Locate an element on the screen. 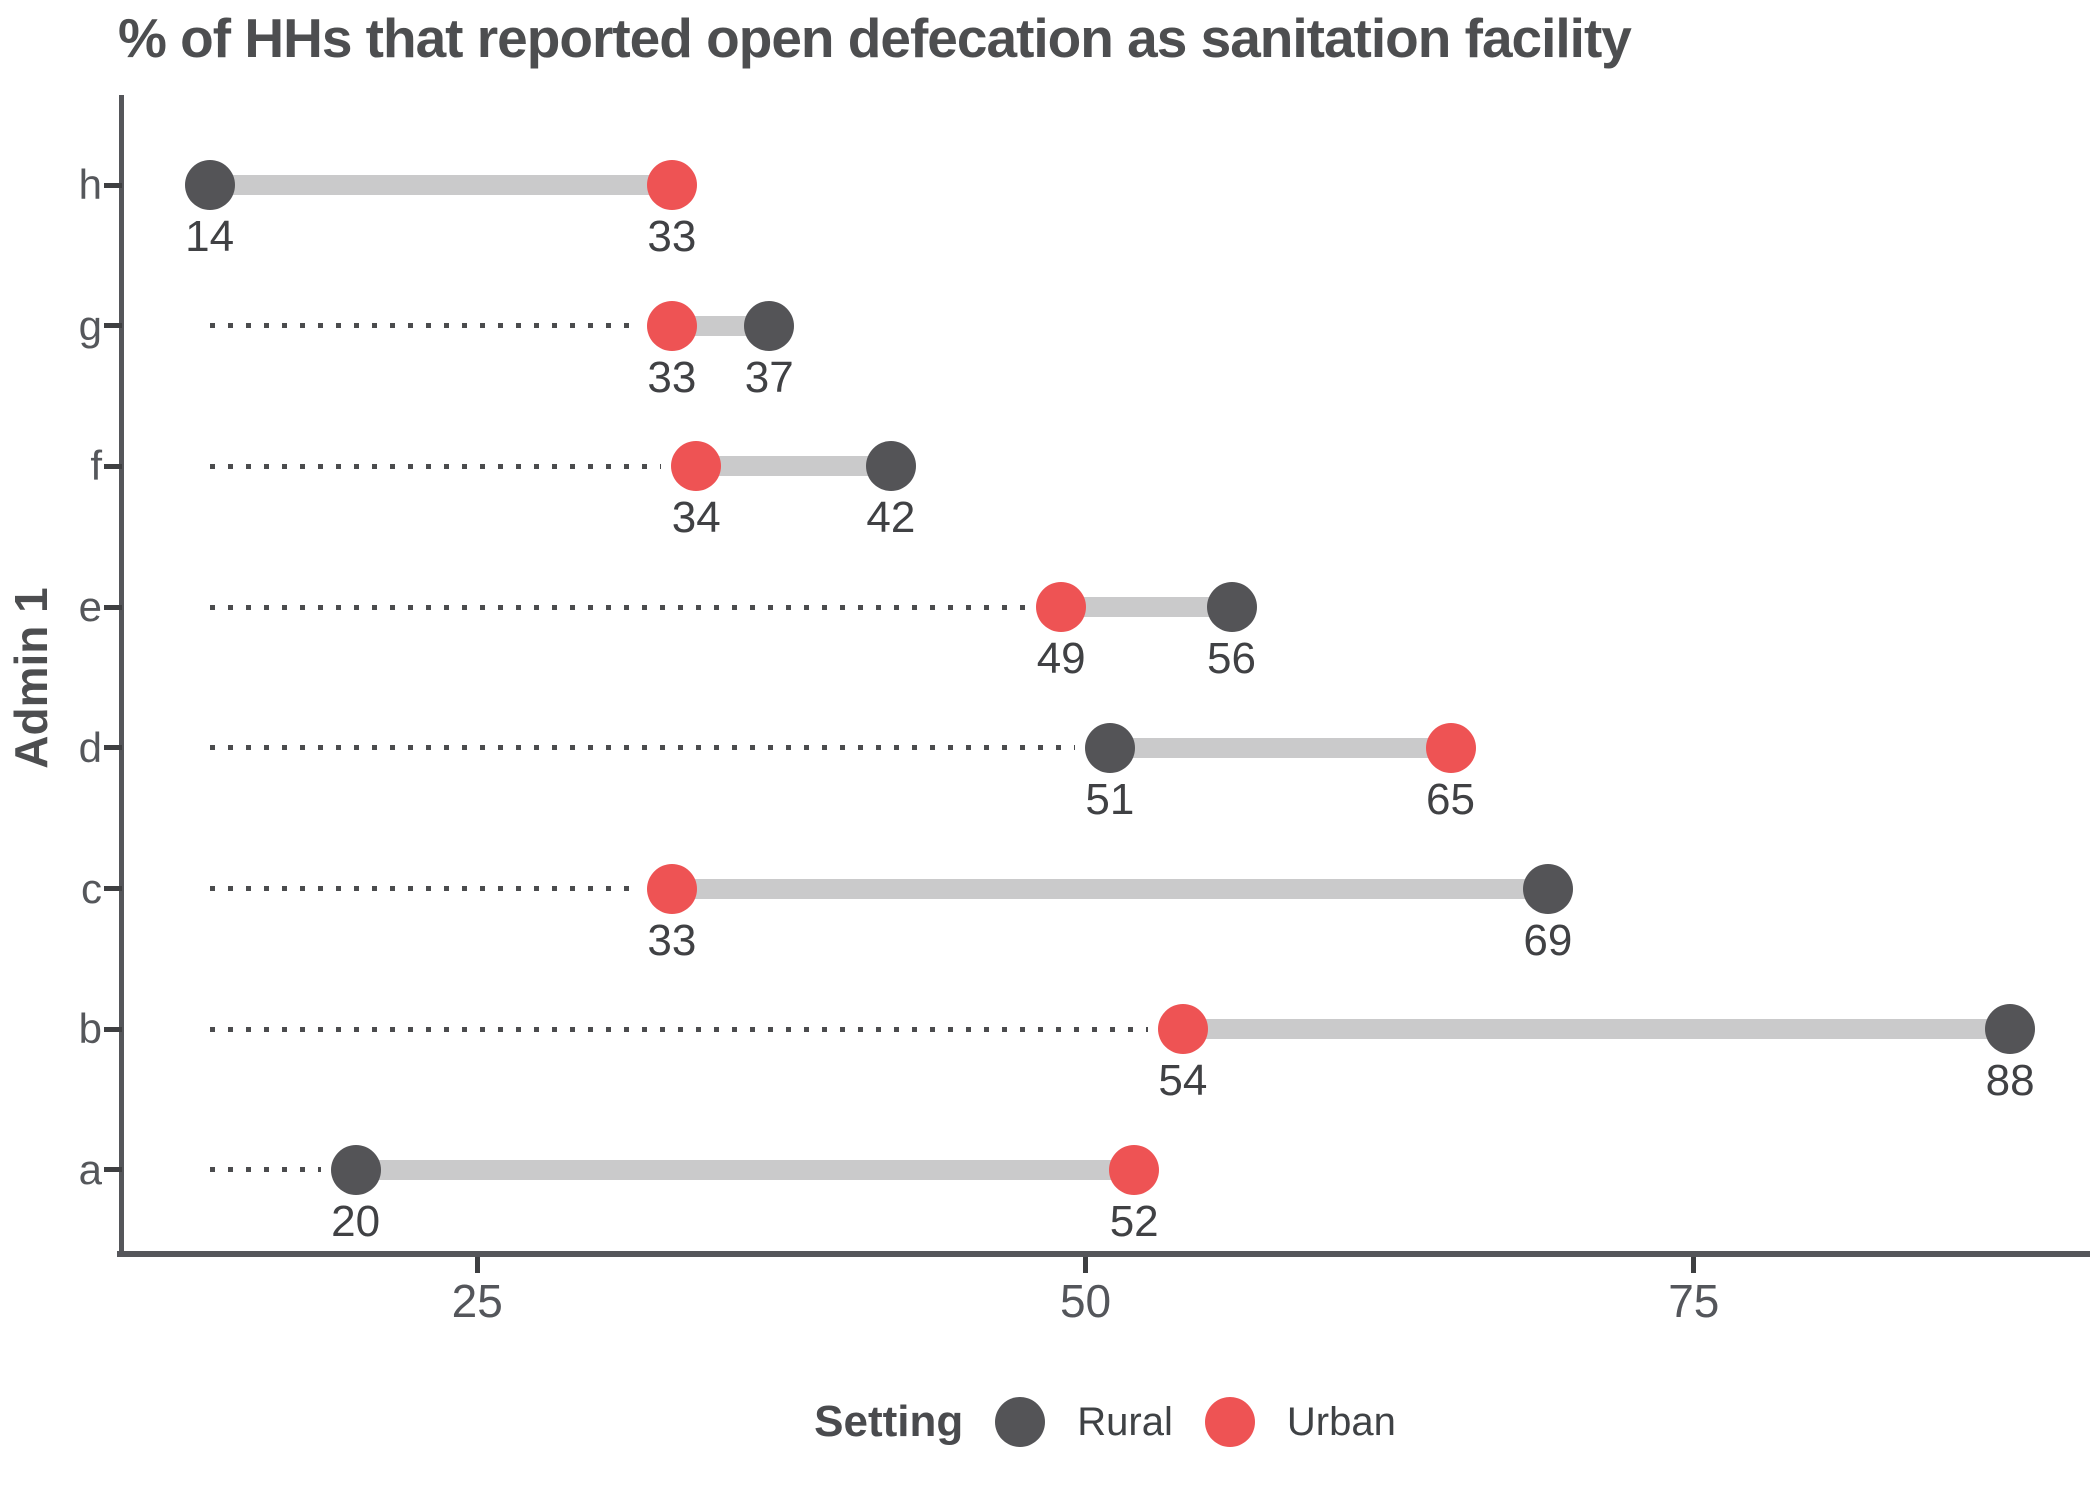 The width and height of the screenshot is (2100, 1500). category-label: c is located at coordinates (91, 888).